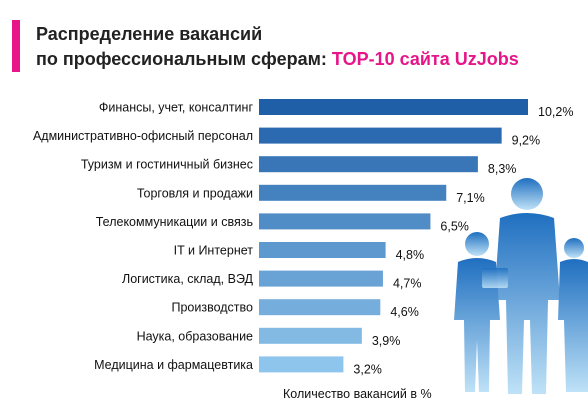  I want to click on title-line-2-prefix: по профессиональным сферам:, so click(184, 59).